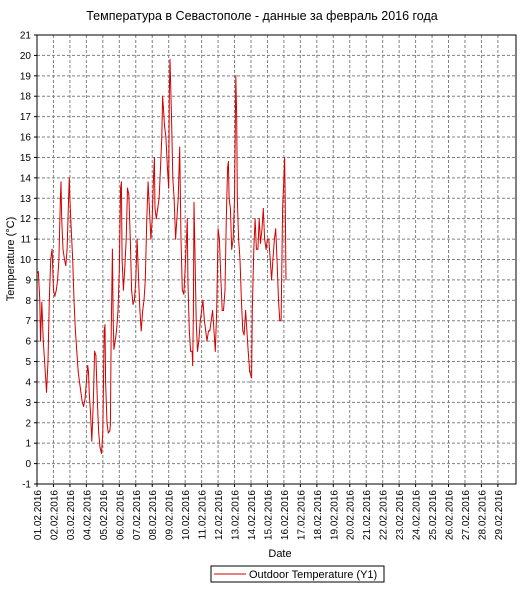 This screenshot has width=524, height=592. I want to click on legend: Outdoor Temperature (Y1), so click(297, 574).